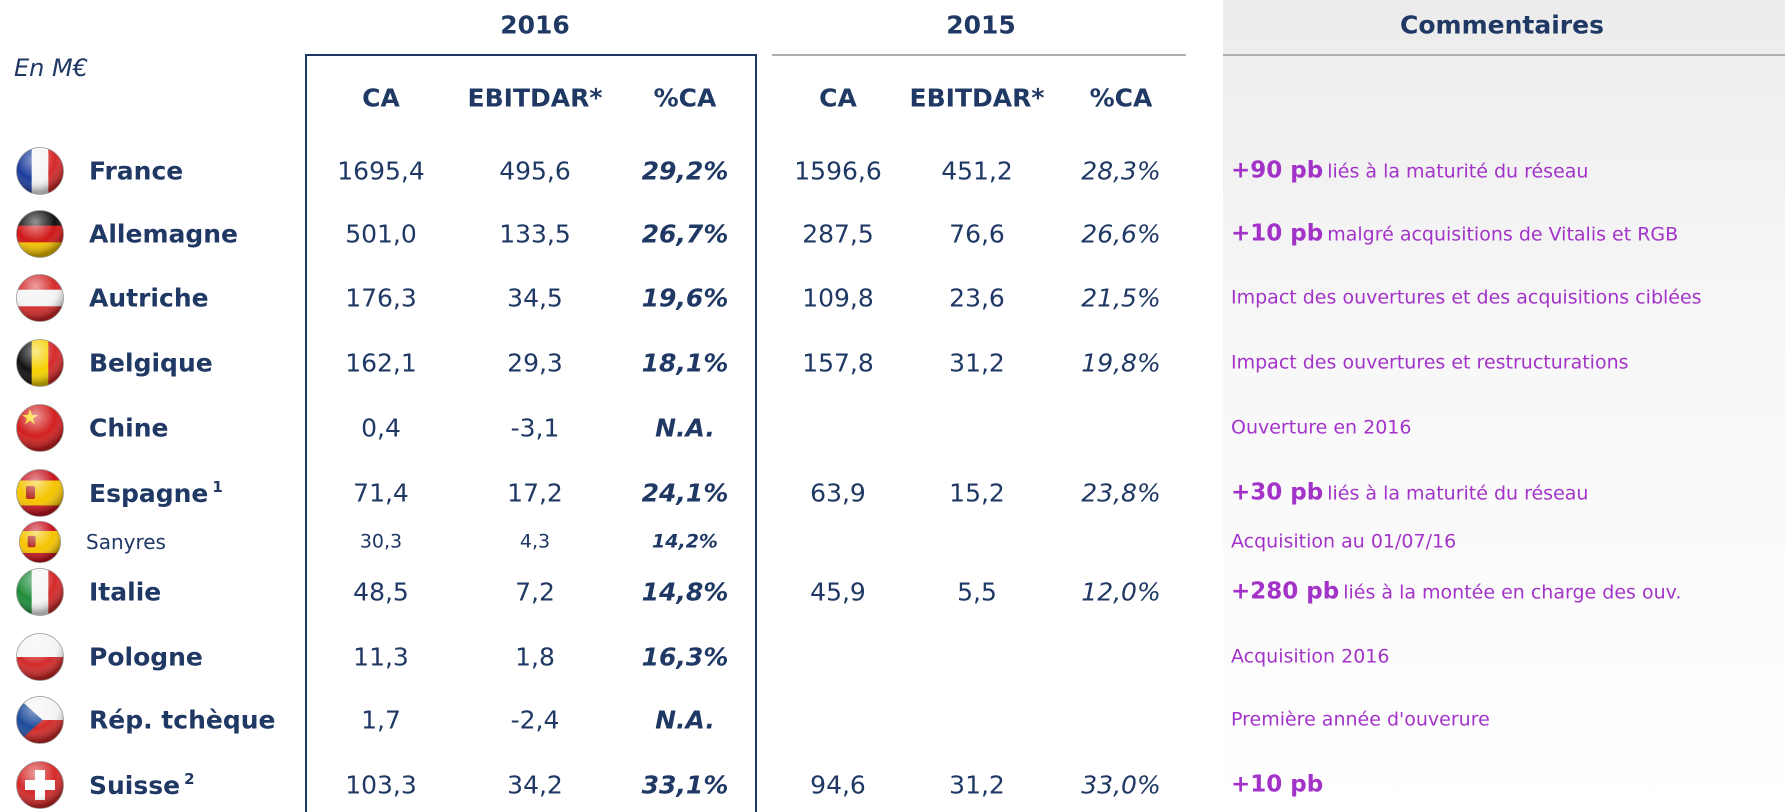  What do you see at coordinates (217, 487) in the screenshot?
I see `footnote-mark: 1` at bounding box center [217, 487].